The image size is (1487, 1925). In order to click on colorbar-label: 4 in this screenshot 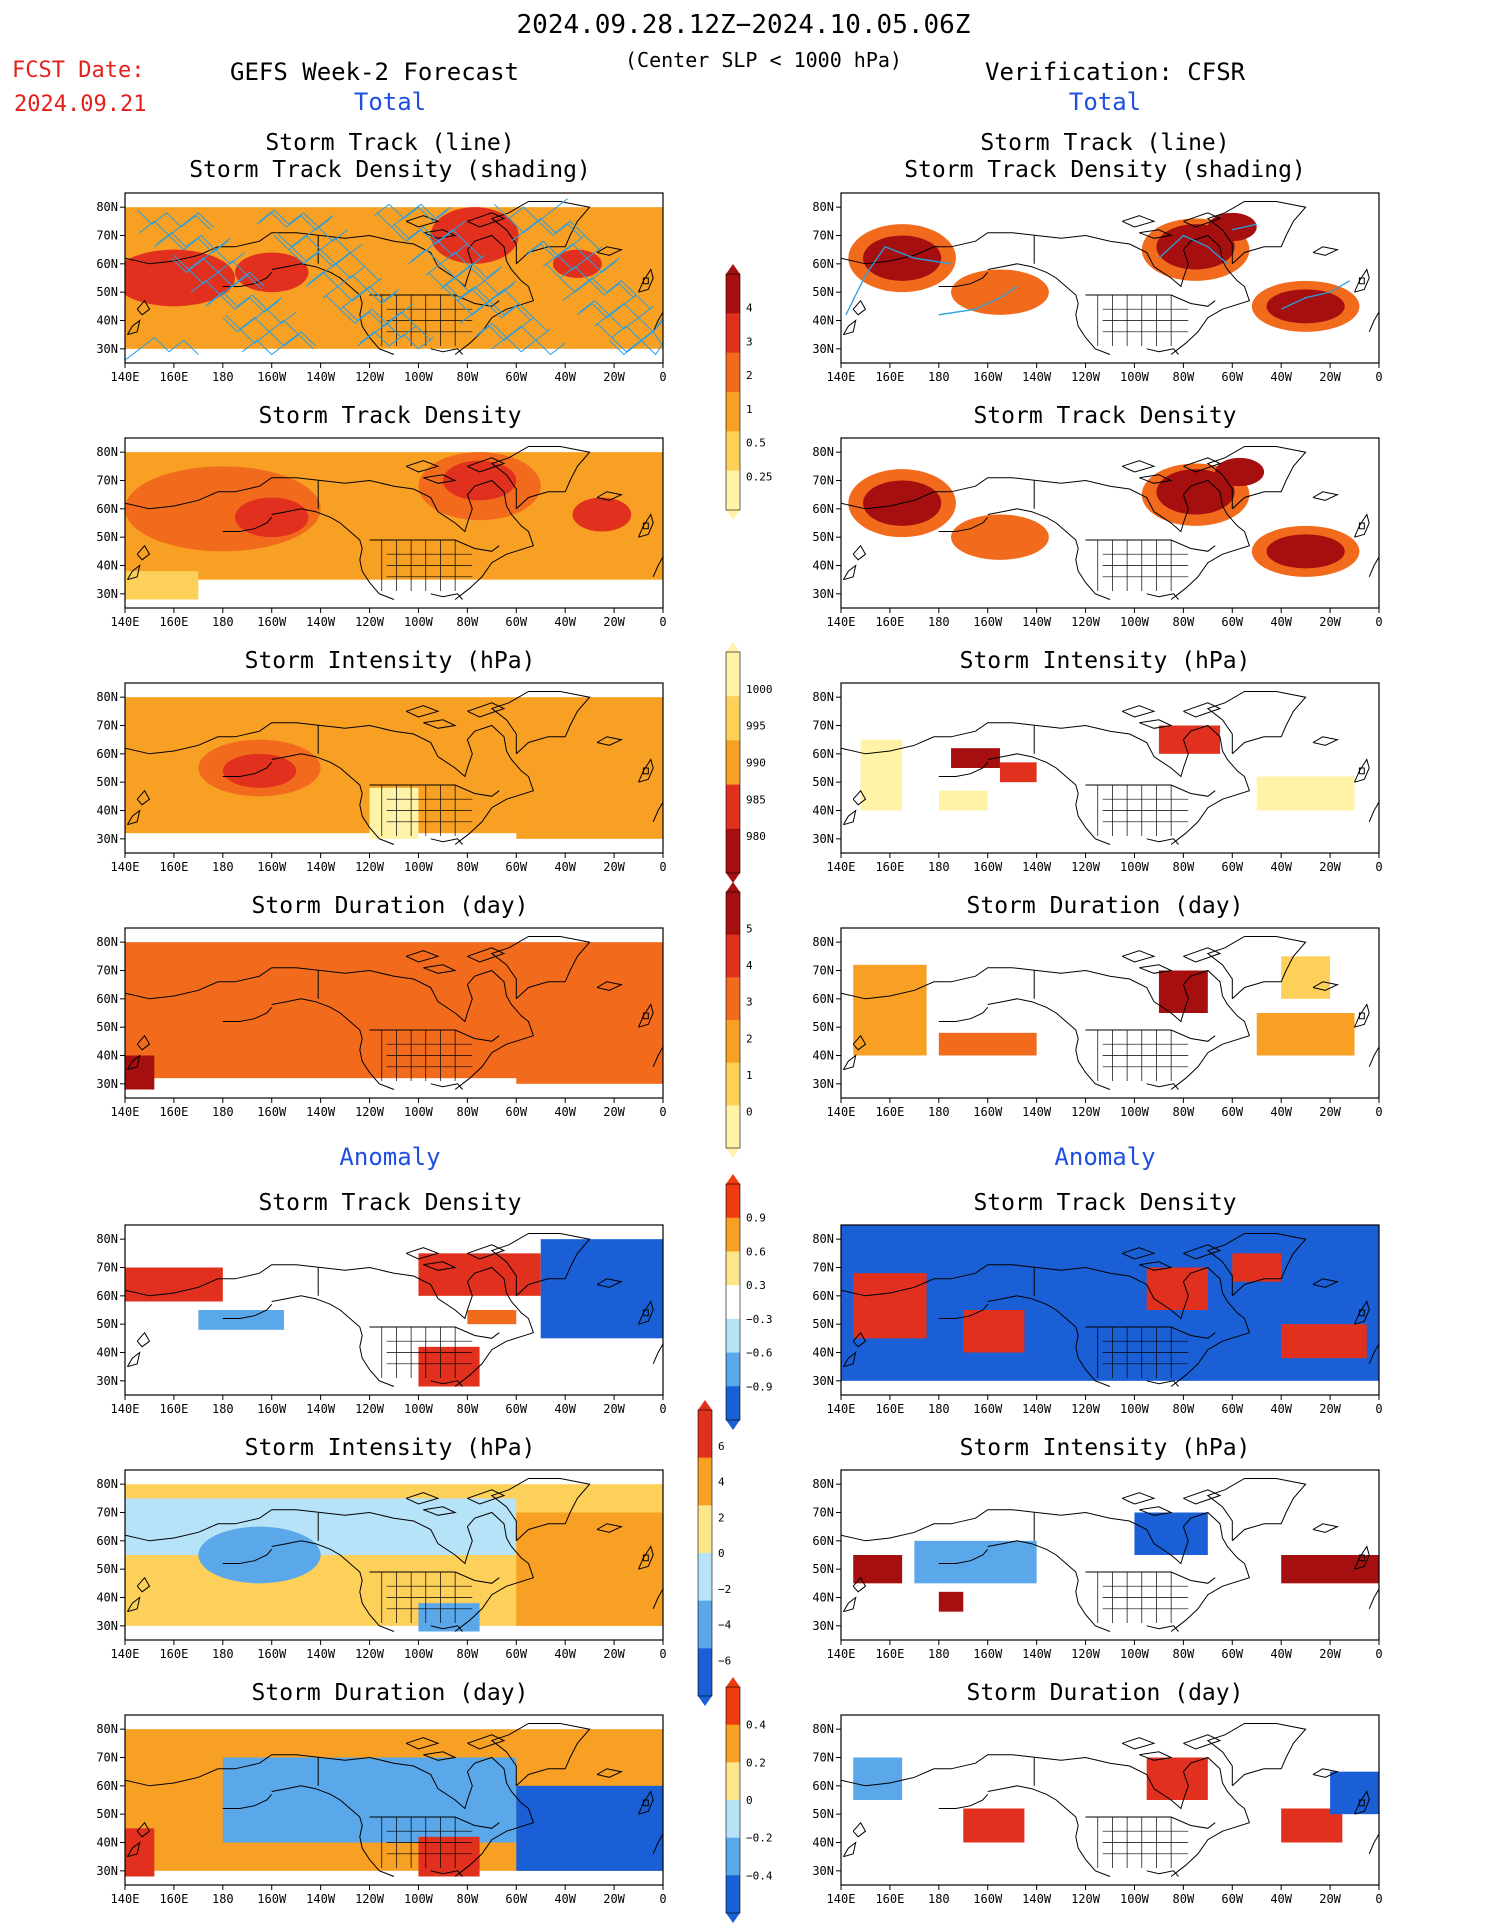, I will do `click(721, 1482)`.